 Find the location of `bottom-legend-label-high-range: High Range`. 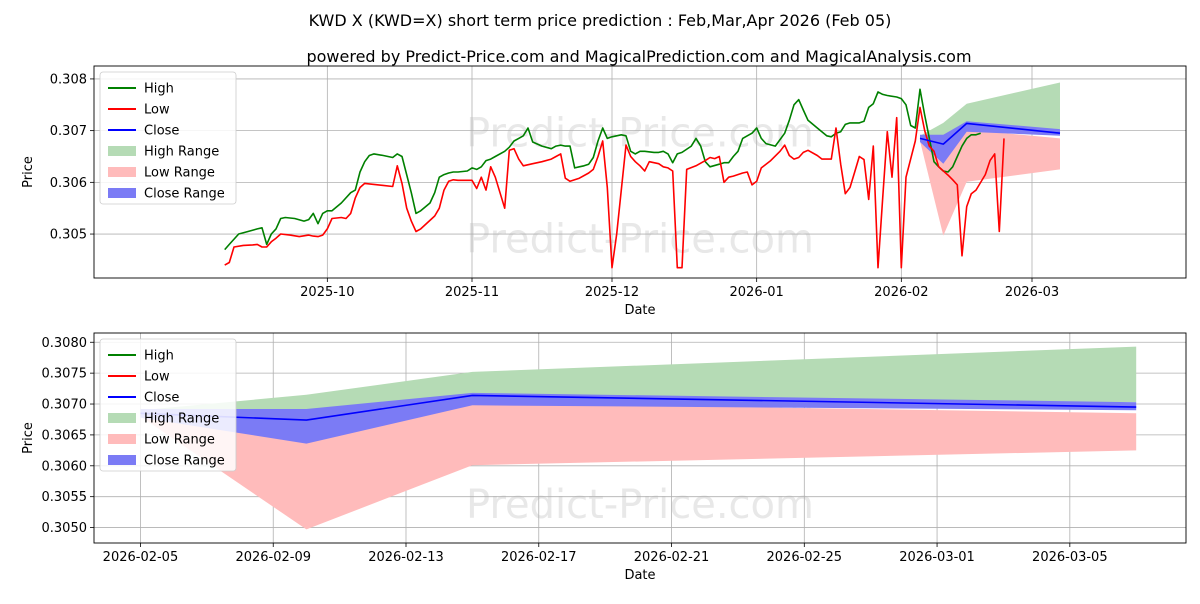

bottom-legend-label-high-range: High Range is located at coordinates (181, 419).